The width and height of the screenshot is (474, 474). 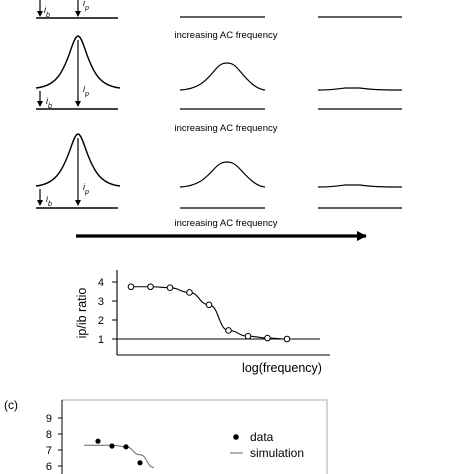 What do you see at coordinates (360, 186) in the screenshot?
I see `row3-peak-small` at bounding box center [360, 186].